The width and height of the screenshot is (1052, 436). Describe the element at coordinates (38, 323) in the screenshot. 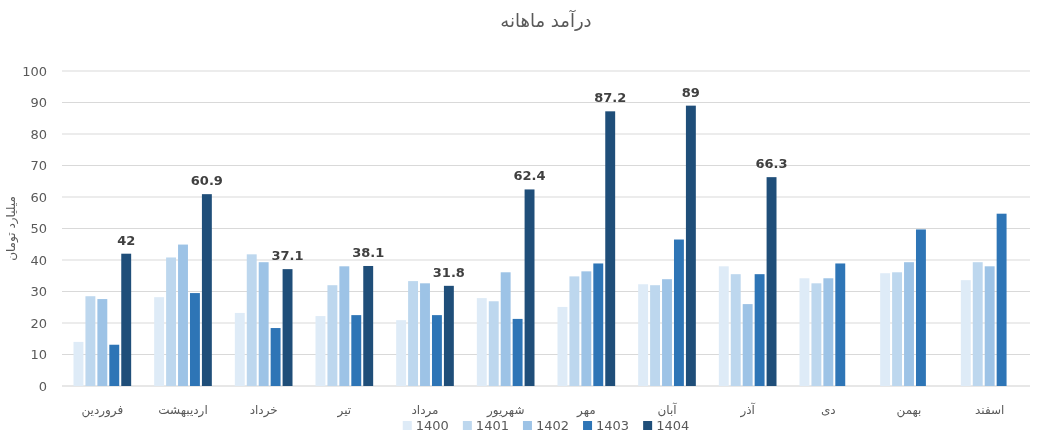

I see `y-tick-label: 20` at that location.